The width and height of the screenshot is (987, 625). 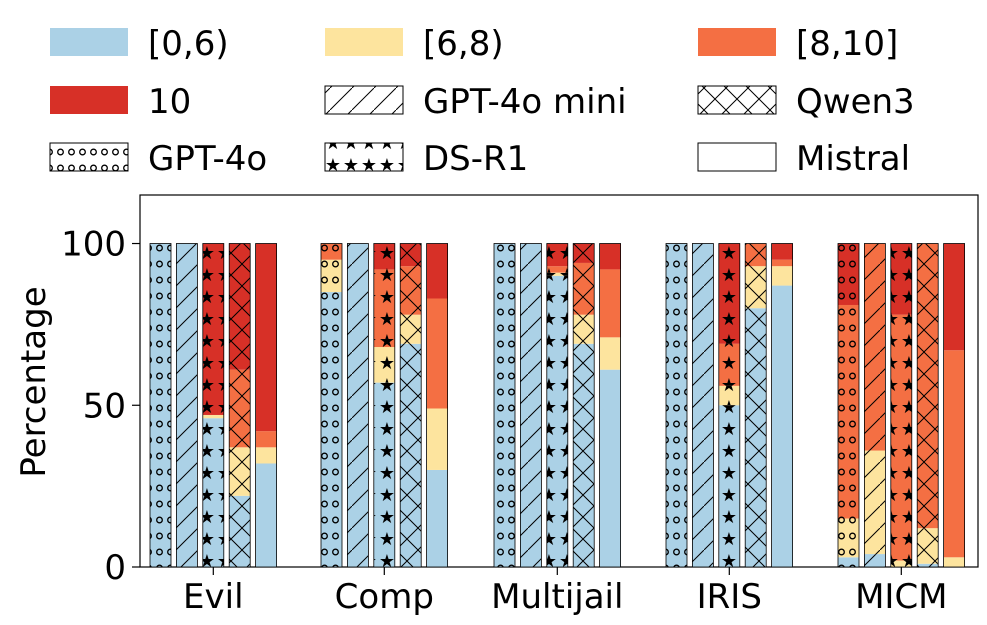 What do you see at coordinates (729, 597) in the screenshot?
I see `x-tick-label: IRIS` at bounding box center [729, 597].